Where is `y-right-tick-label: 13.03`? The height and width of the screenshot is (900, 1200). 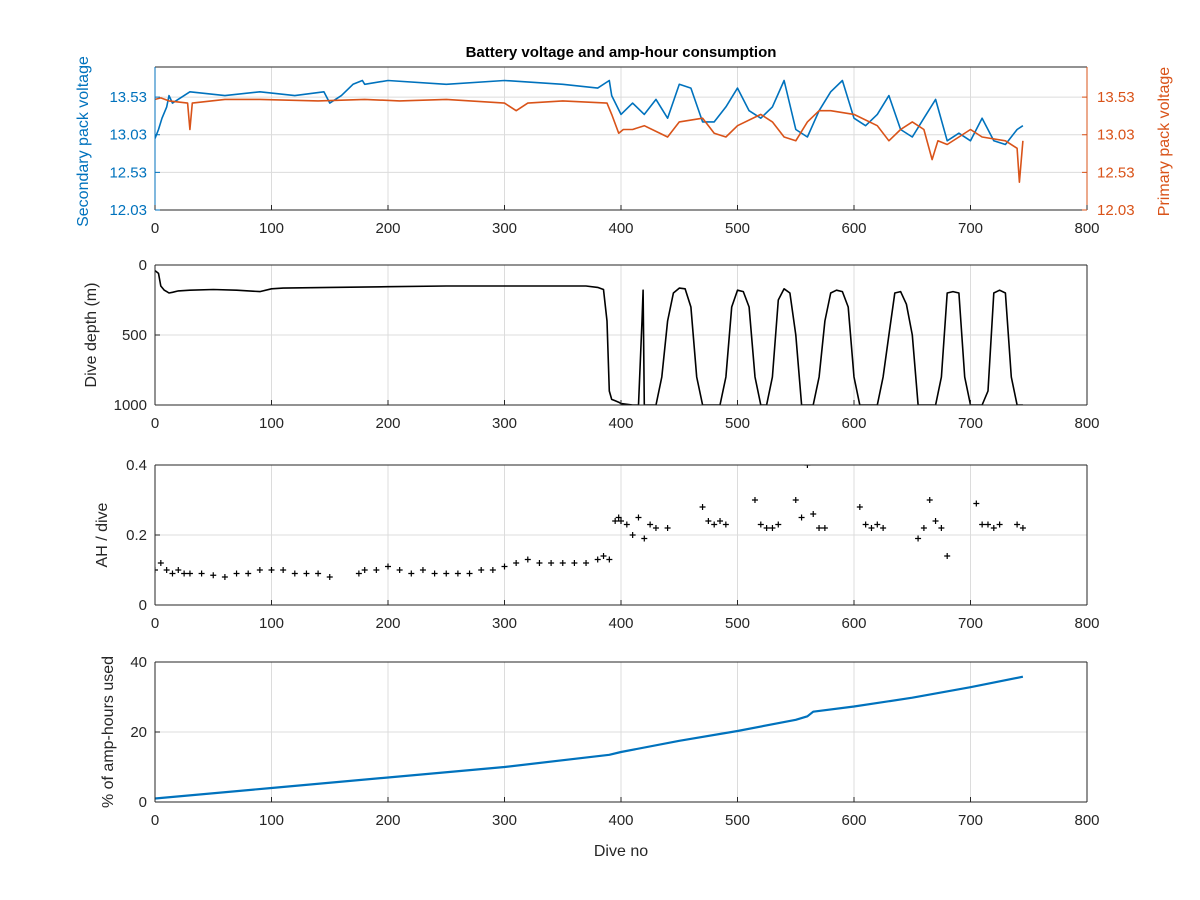 y-right-tick-label: 13.03 is located at coordinates (1116, 135).